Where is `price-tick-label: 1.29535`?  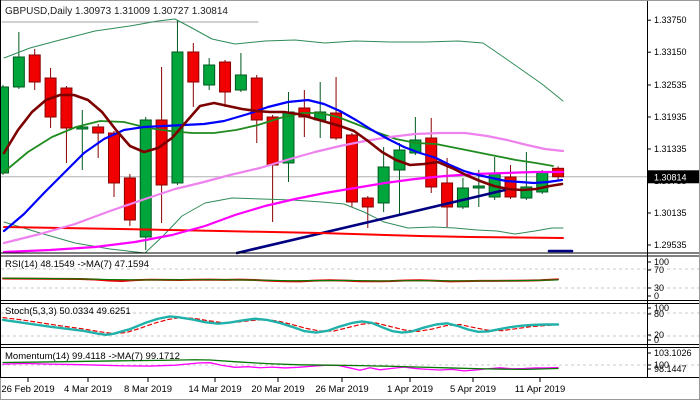
price-tick-label: 1.29535 is located at coordinates (670, 245).